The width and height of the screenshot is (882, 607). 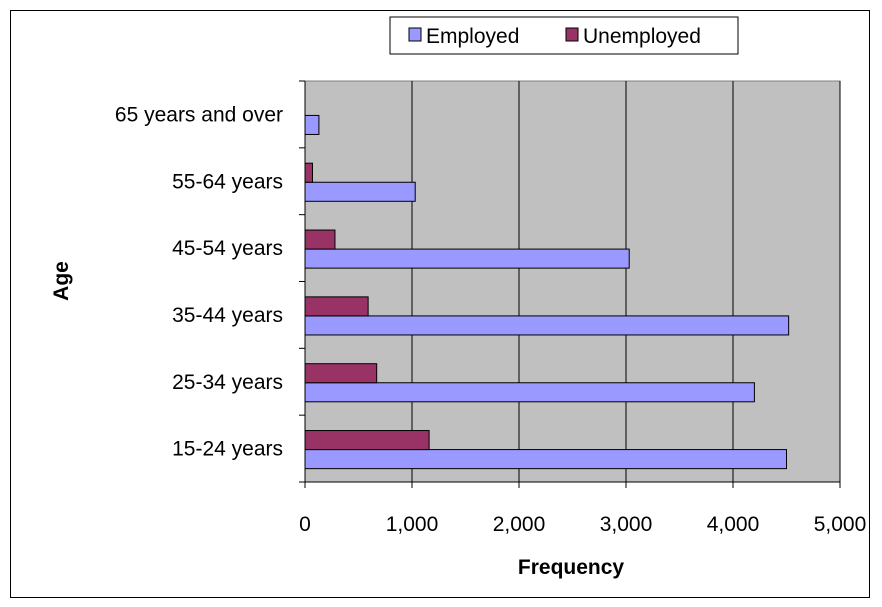 I want to click on x-tick-label: 3,000, so click(x=626, y=524).